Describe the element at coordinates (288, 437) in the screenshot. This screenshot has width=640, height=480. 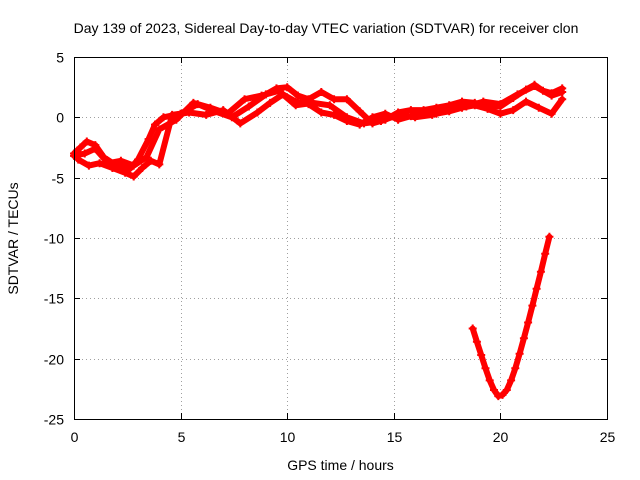
I see `x-tick-label: 10` at that location.